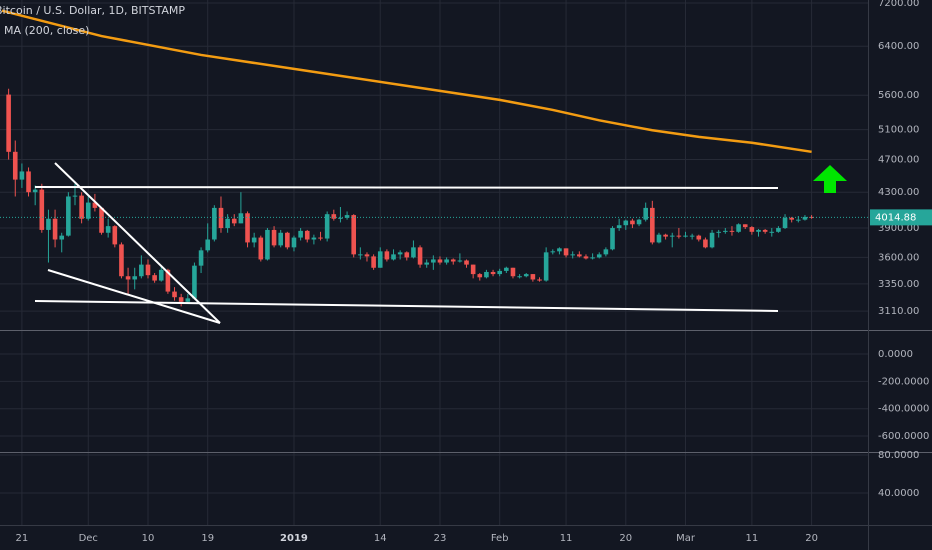 Image resolution: width=932 pixels, height=550 pixels. Describe the element at coordinates (625, 538) in the screenshot. I see `x-tick-label: 20` at that location.